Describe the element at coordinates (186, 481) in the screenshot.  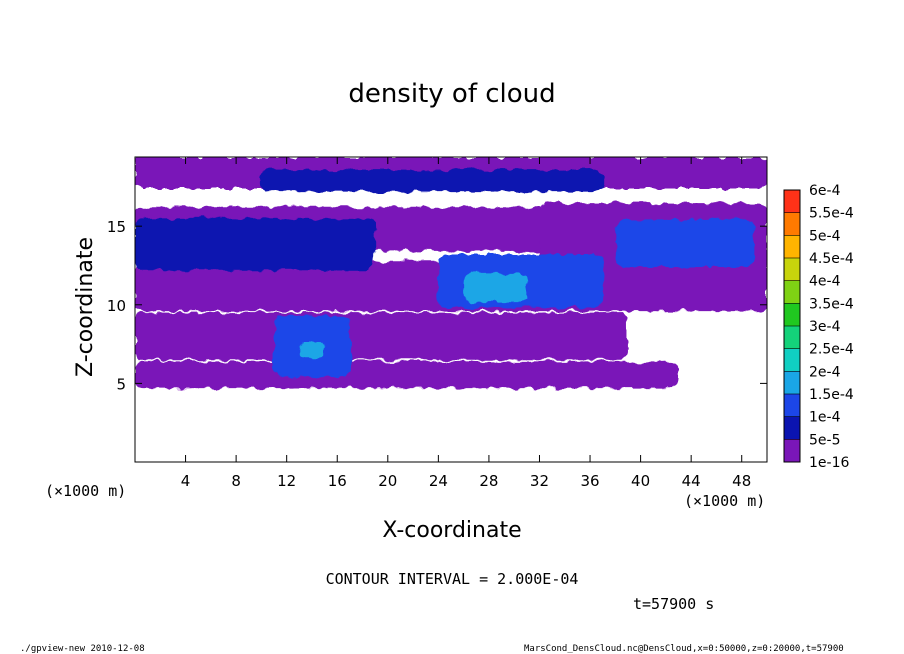
I see `x-tick-label: 4` at that location.